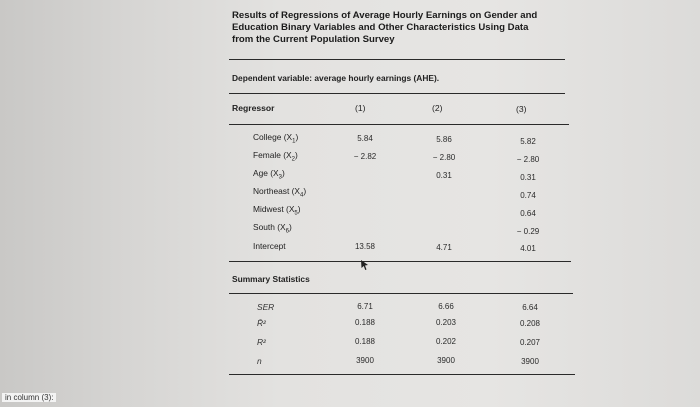 This screenshot has height=407, width=700. Describe the element at coordinates (365, 246) in the screenshot. I see `cell-col1: 13.58` at that location.